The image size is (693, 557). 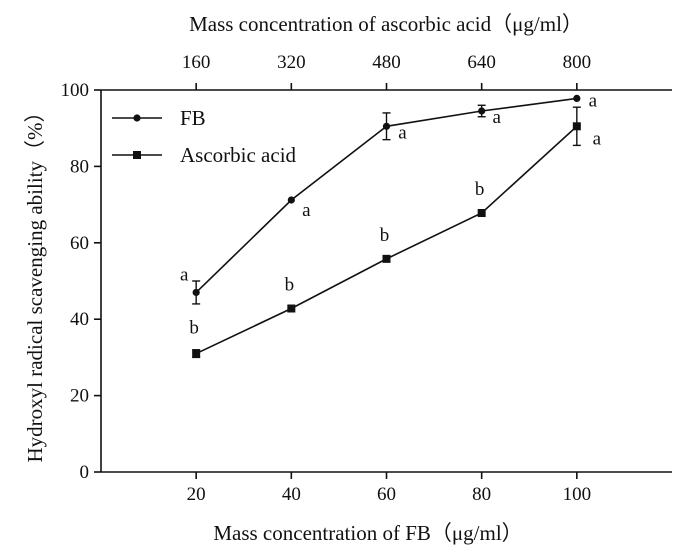 I want to click on x2-tick-label: 320, so click(x=291, y=62).